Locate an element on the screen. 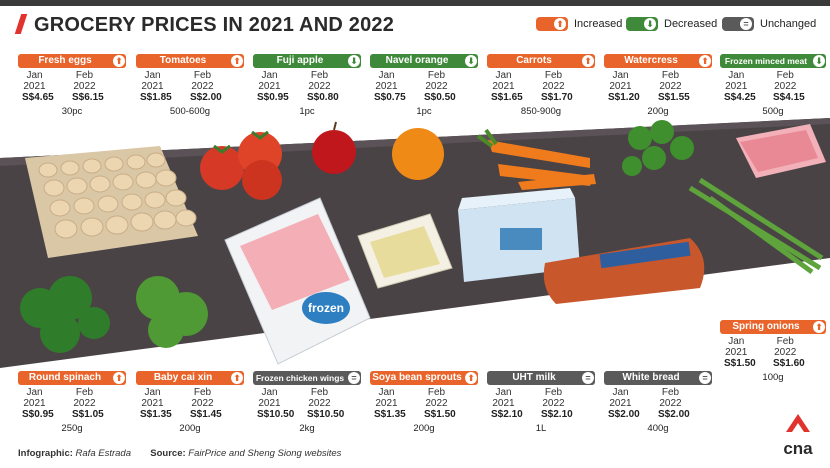 Image resolution: width=830 pixels, height=468 pixels. legend-increased: ⬆ Increased is located at coordinates (579, 24).